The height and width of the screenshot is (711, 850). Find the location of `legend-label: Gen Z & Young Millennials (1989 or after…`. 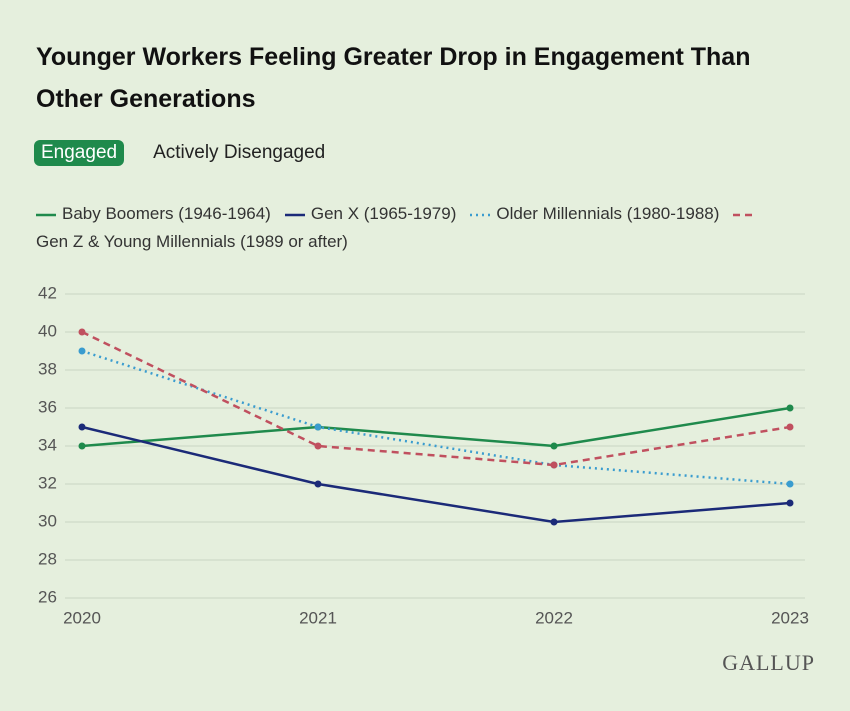

legend-label: Gen Z & Young Millennials (1989 or after… is located at coordinates (192, 241).